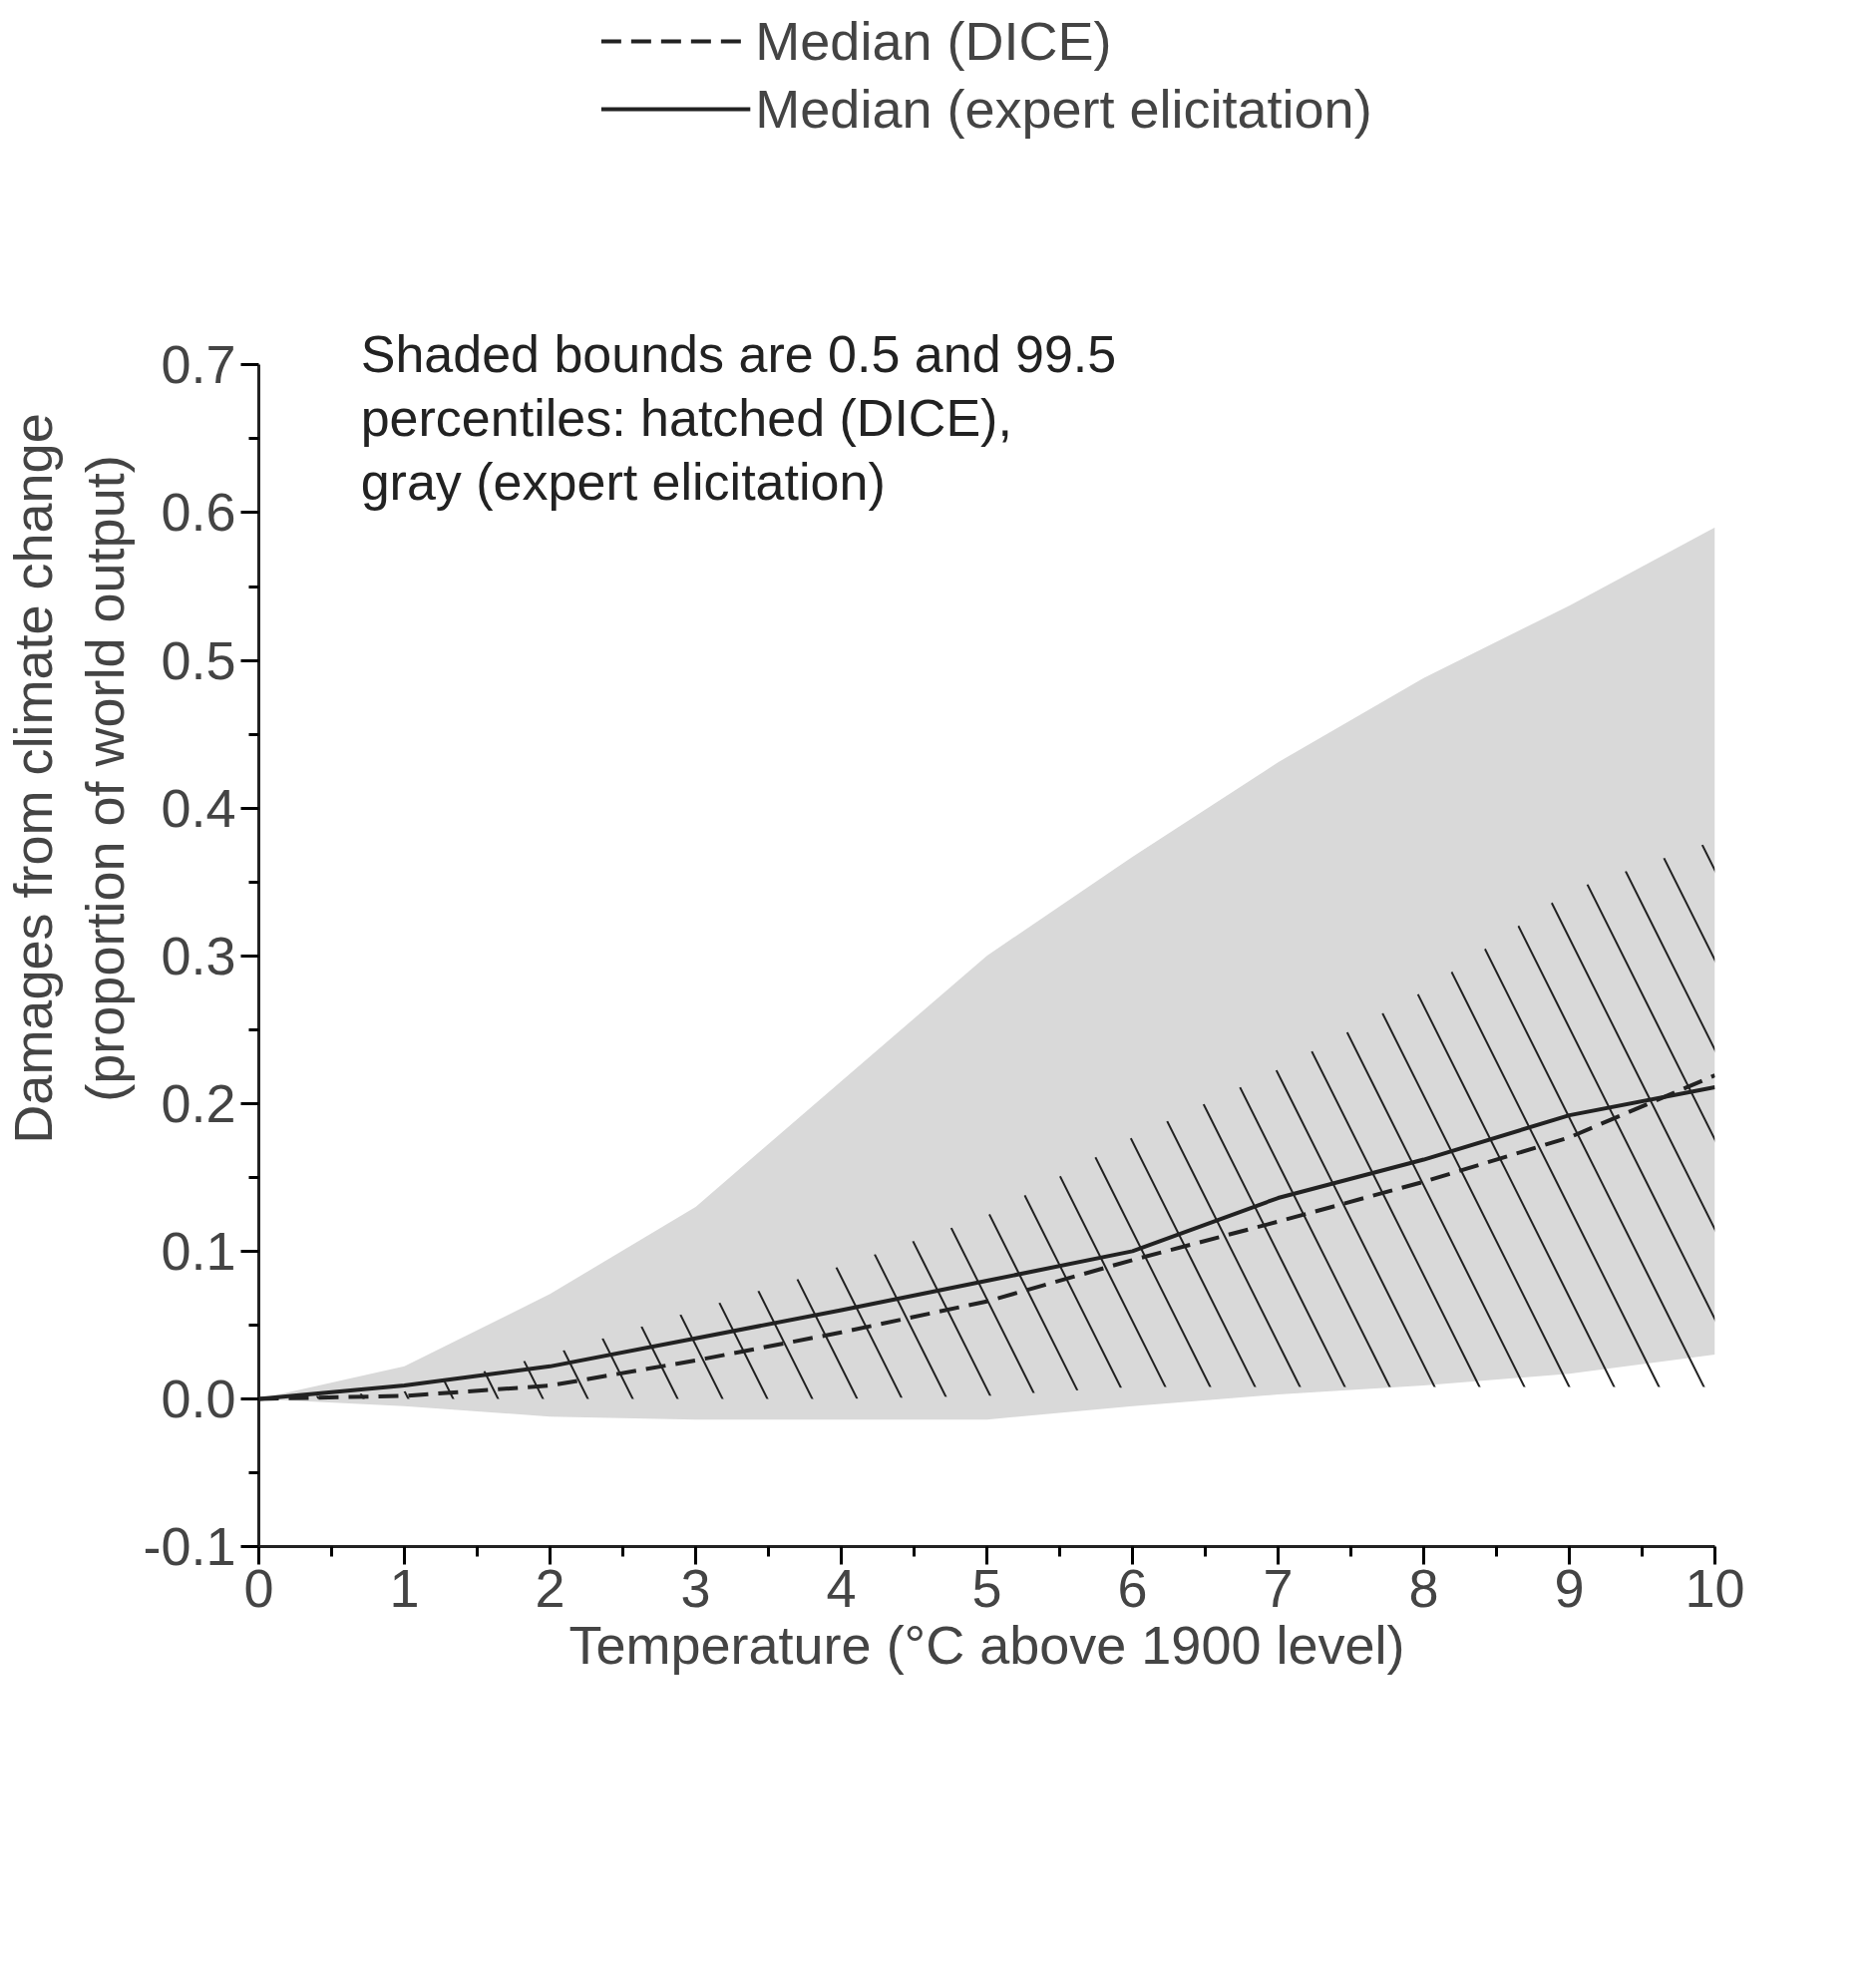 This screenshot has height=1961, width=1876. Describe the element at coordinates (69, 779) in the screenshot. I see `y-axis-title: Damages from climate change (proportion of world output)` at that location.